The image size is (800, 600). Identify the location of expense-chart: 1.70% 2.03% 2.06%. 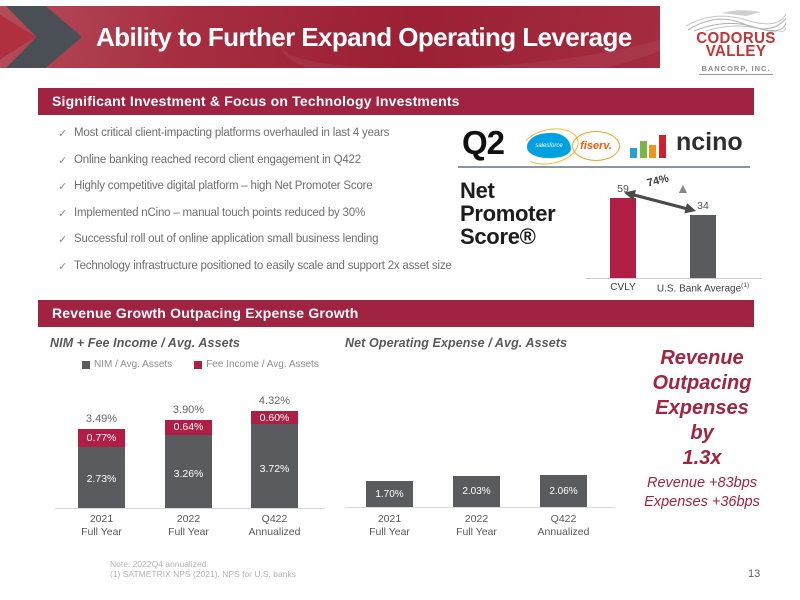
(480, 450).